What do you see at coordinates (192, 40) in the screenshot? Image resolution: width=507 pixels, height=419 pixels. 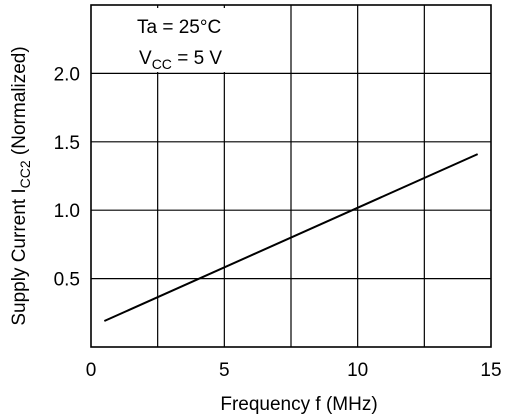 I see `annotation-background` at bounding box center [192, 40].